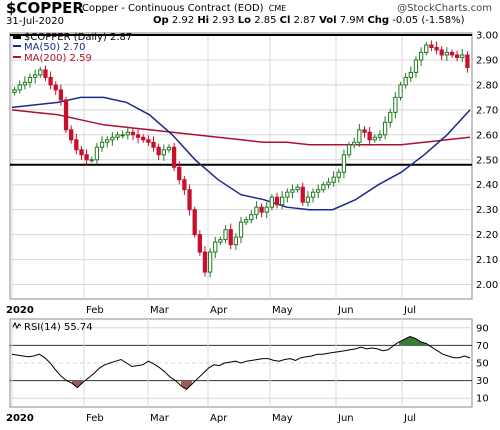 This screenshot has height=430, width=500. I want to click on rsi-x-label: Jul, so click(409, 418).